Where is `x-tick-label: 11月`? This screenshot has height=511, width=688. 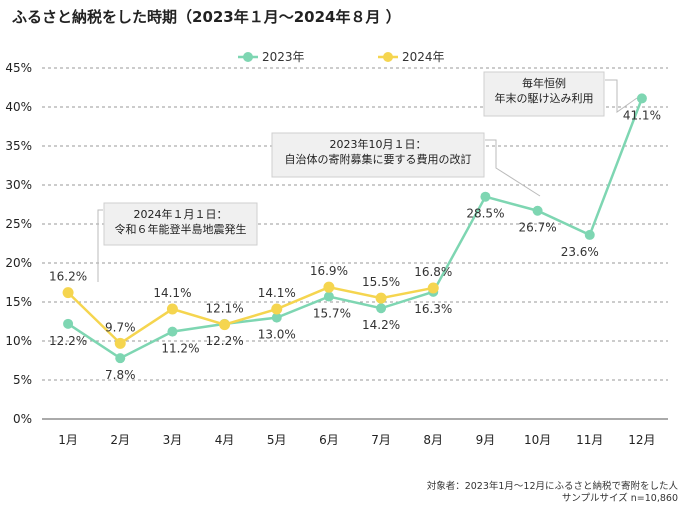 x-tick-label: 11月 is located at coordinates (589, 440).